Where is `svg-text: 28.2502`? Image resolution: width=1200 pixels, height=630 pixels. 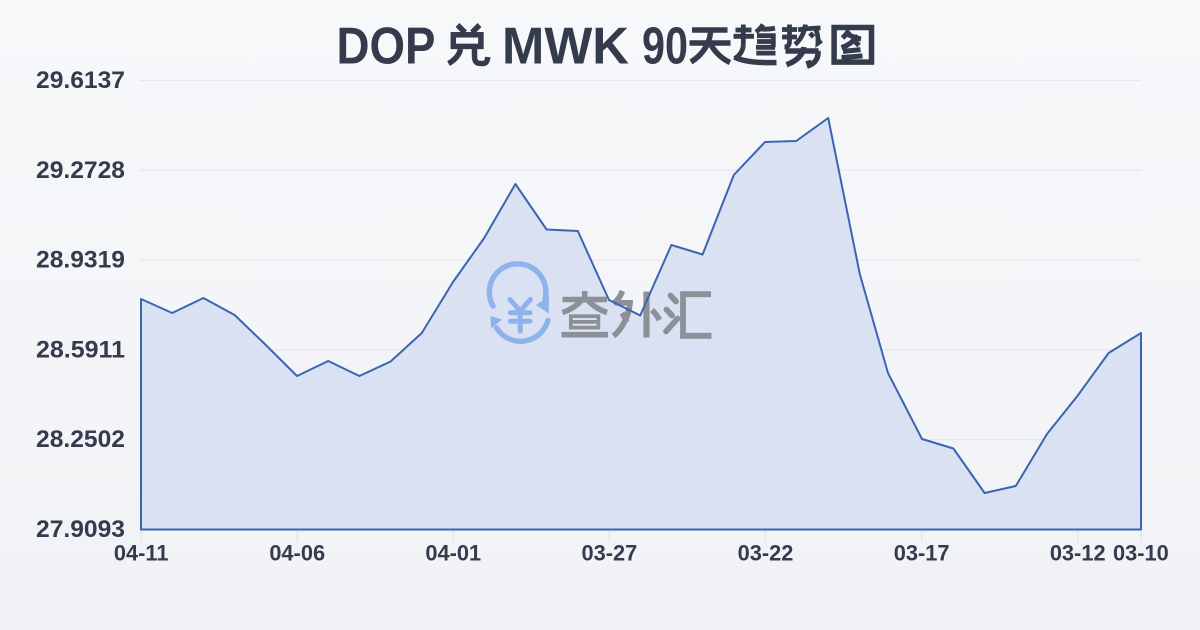
svg-text: 28.2502 is located at coordinates (80, 439).